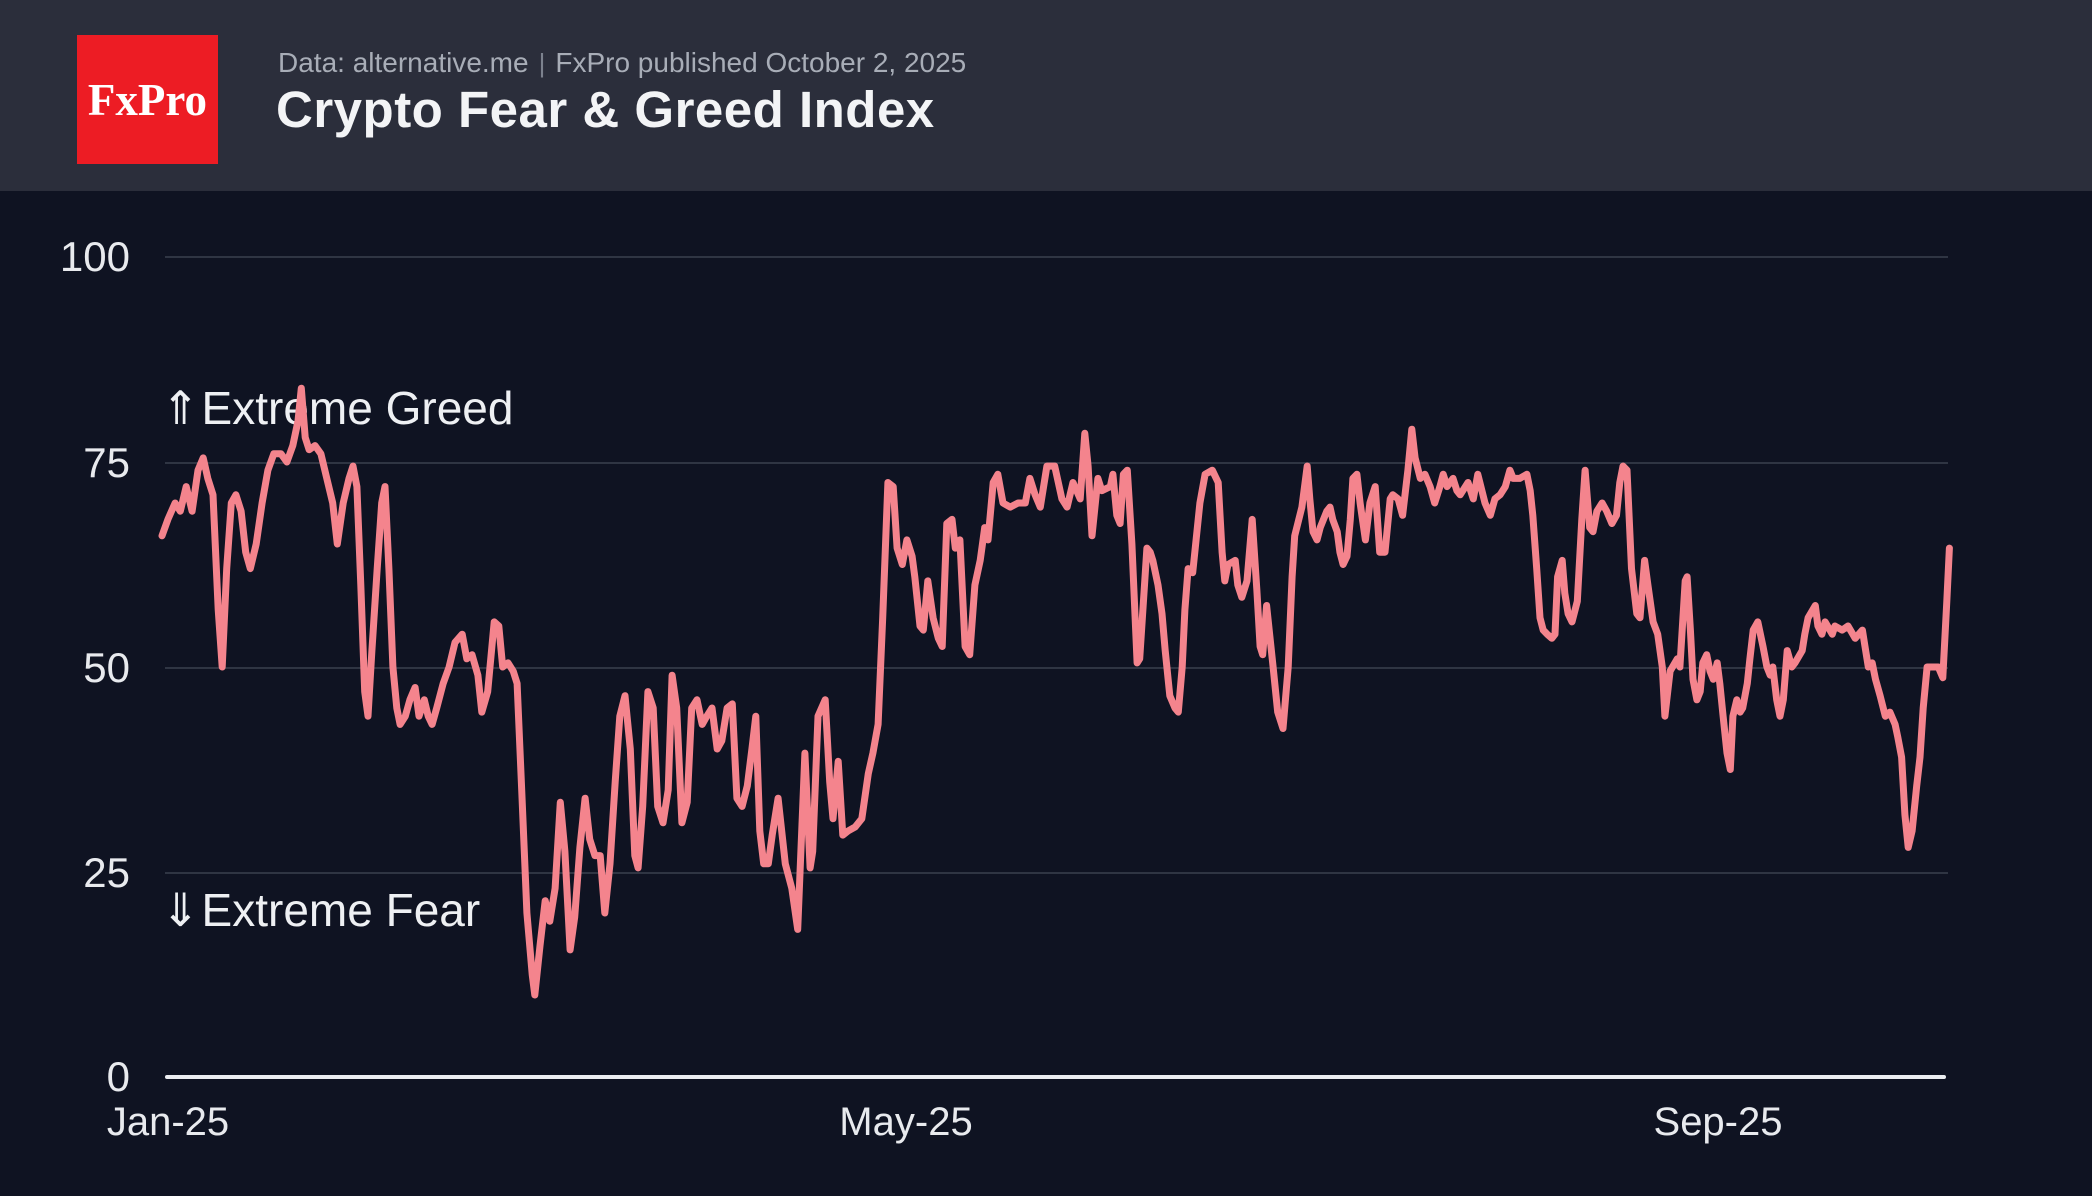  Describe the element at coordinates (94, 256) in the screenshot. I see `ytick-100: 100` at that location.